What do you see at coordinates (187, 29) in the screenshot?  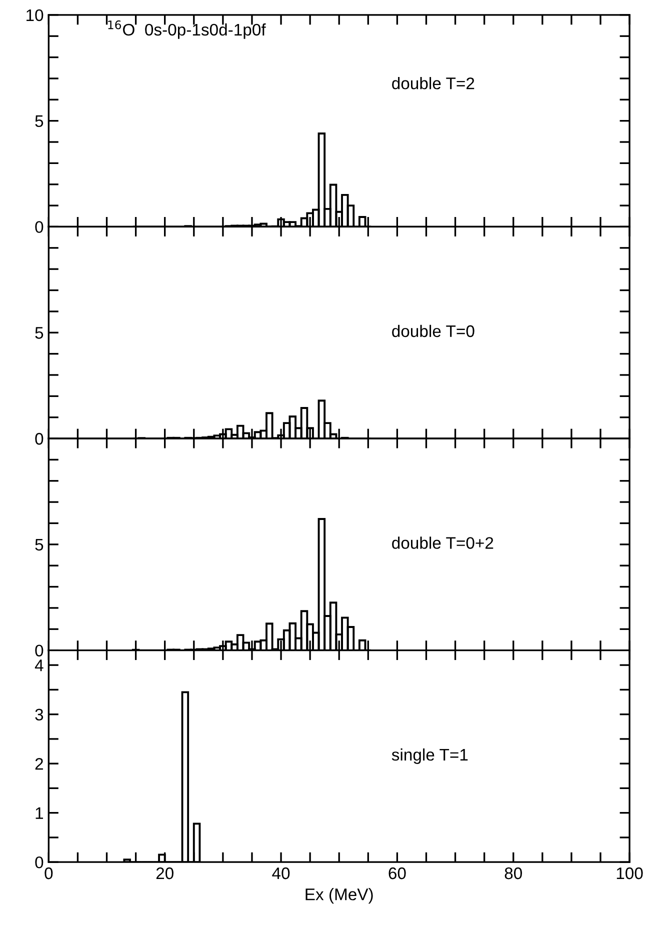 I see `annotation: $^{16}$O 0s-0p-1s0d-1p0f` at bounding box center [187, 29].